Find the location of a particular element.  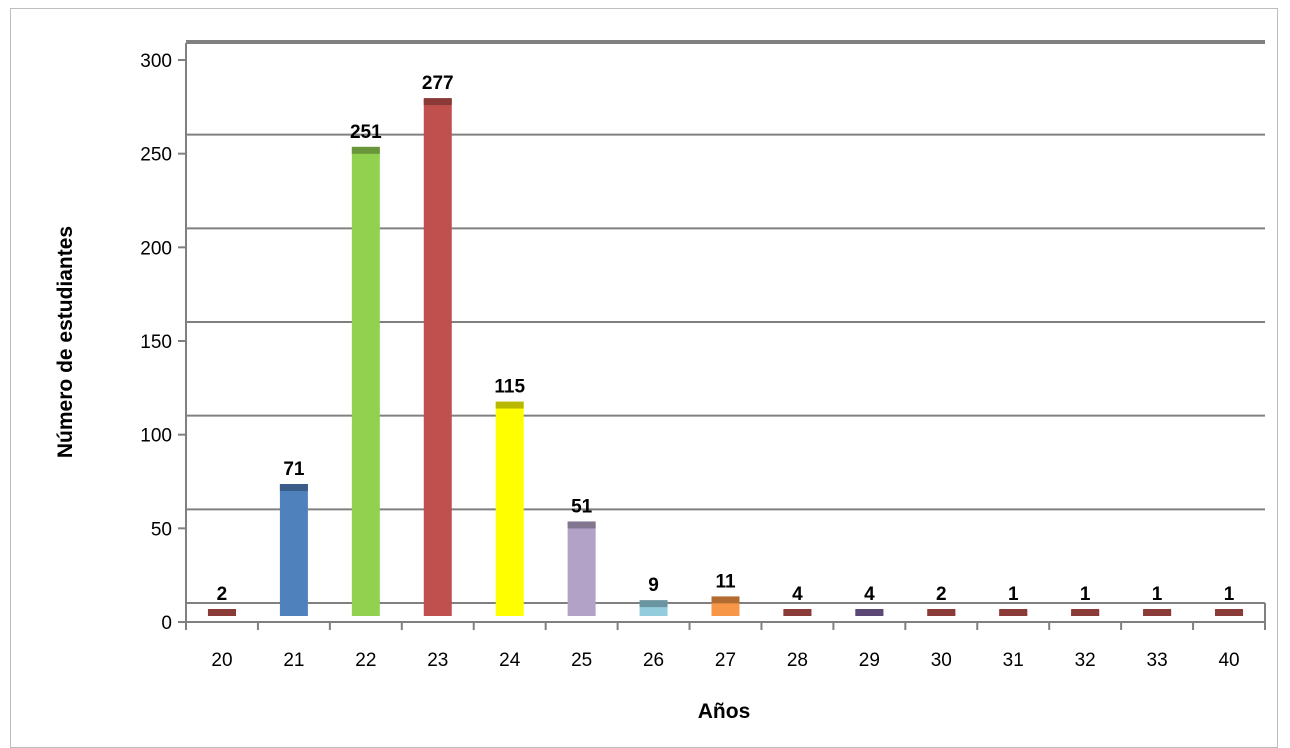

data-label: 251 is located at coordinates (366, 132).